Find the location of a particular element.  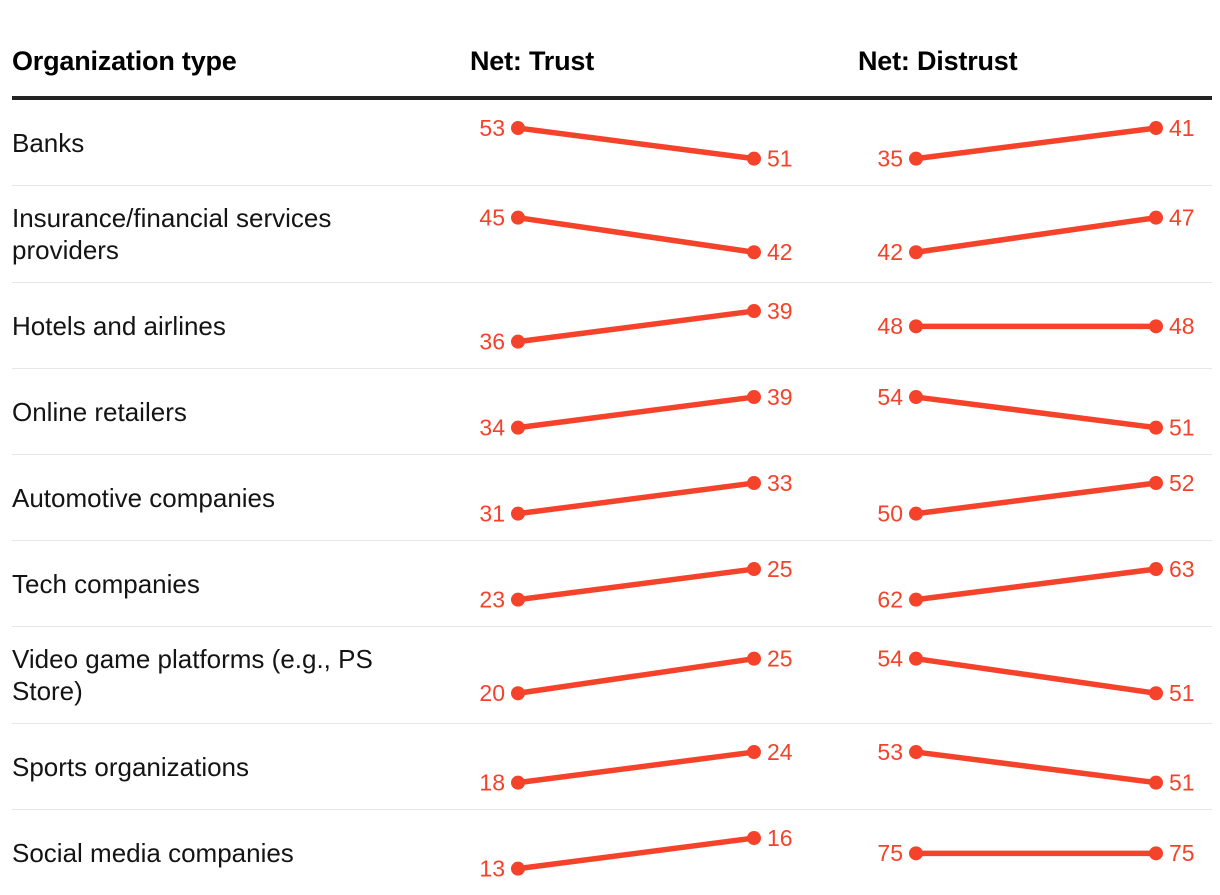

value-label-end: 24 is located at coordinates (780, 752).